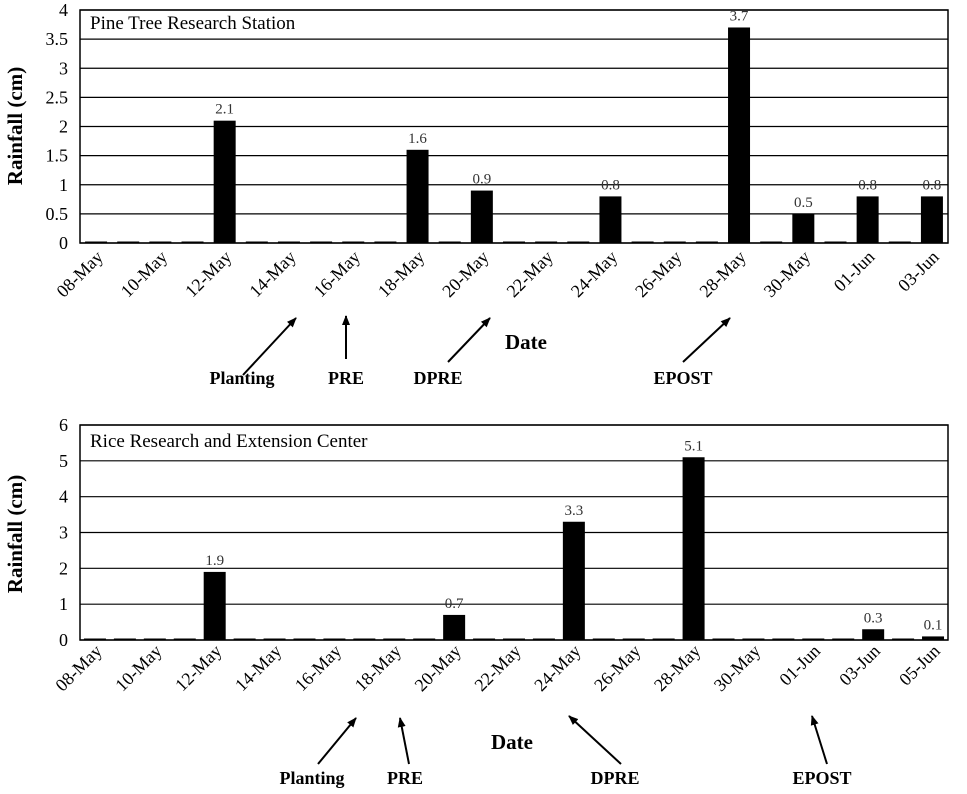  I want to click on x-tick-label: 26-May, so click(658, 274).